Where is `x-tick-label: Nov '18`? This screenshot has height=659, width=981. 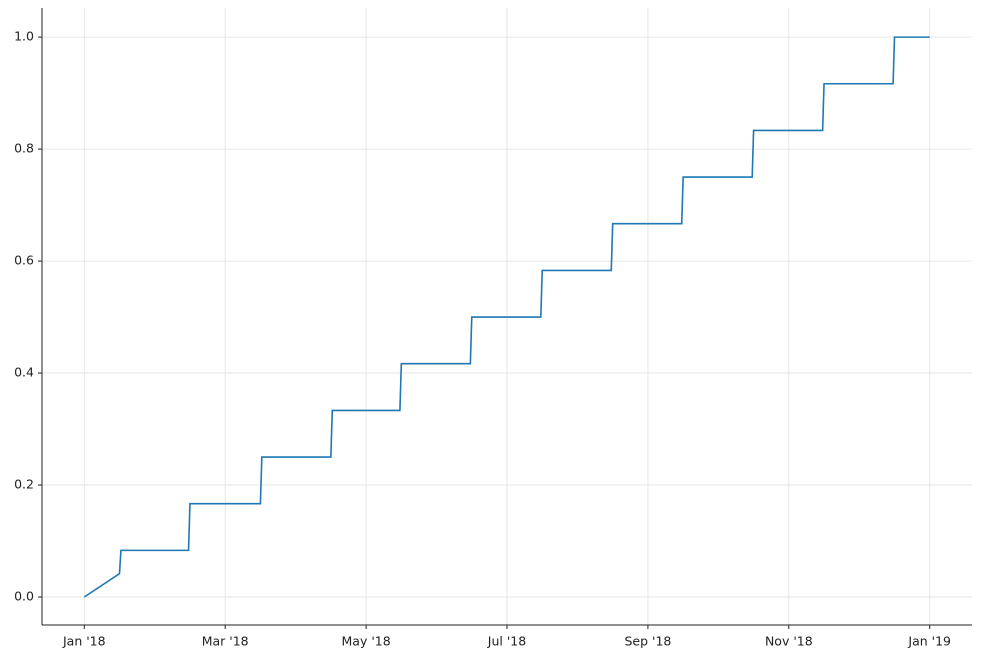 x-tick-label: Nov '18 is located at coordinates (789, 641).